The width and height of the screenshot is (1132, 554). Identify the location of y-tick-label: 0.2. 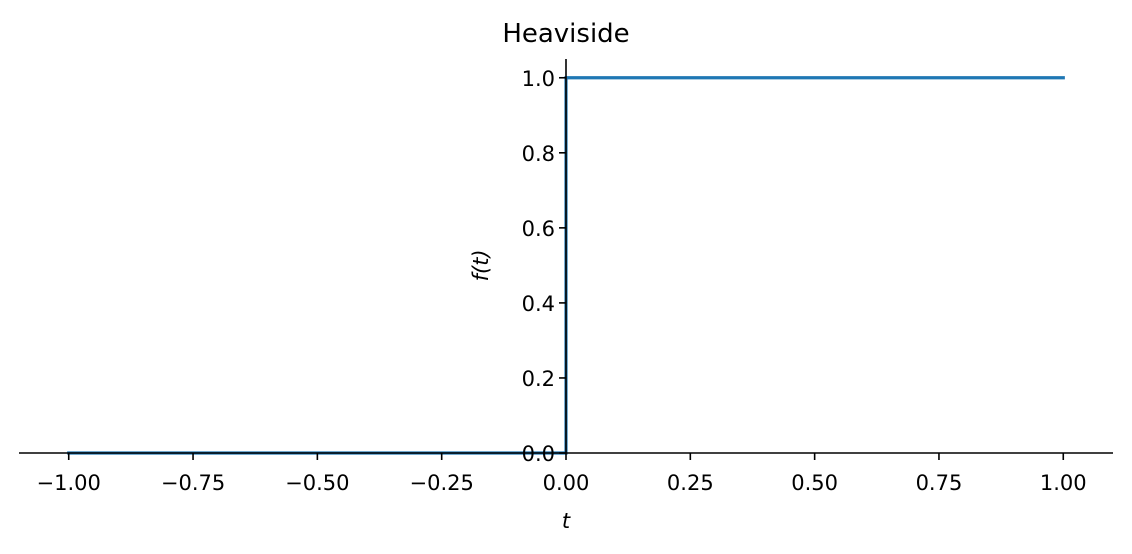
(538, 379).